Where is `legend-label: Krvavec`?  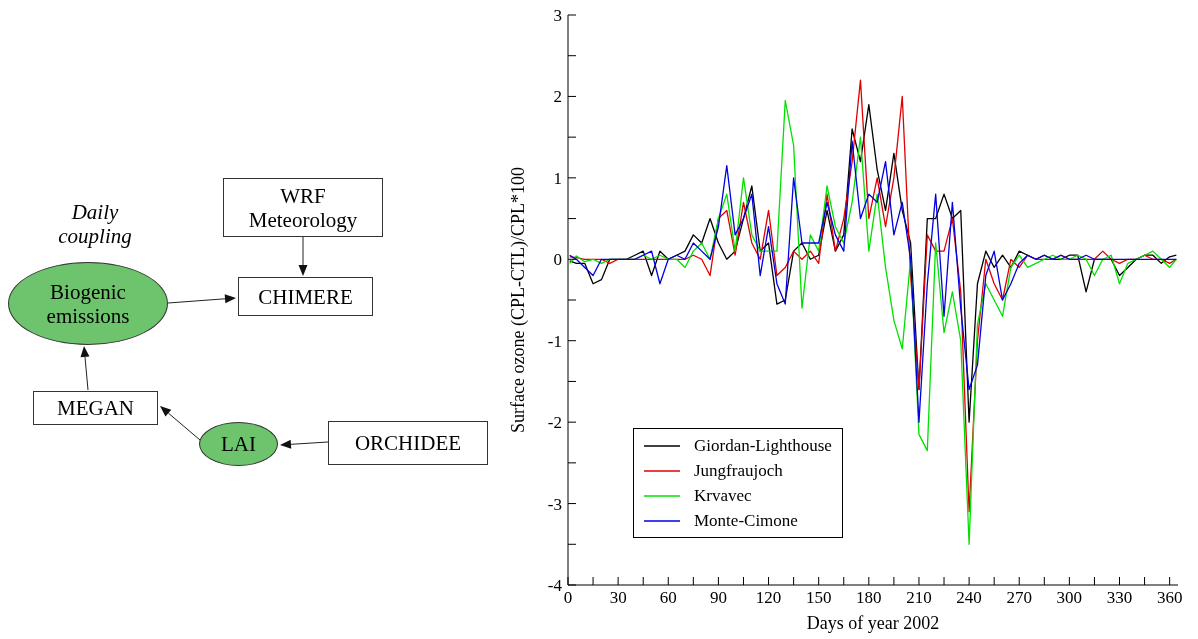
legend-label: Krvavec is located at coordinates (723, 495).